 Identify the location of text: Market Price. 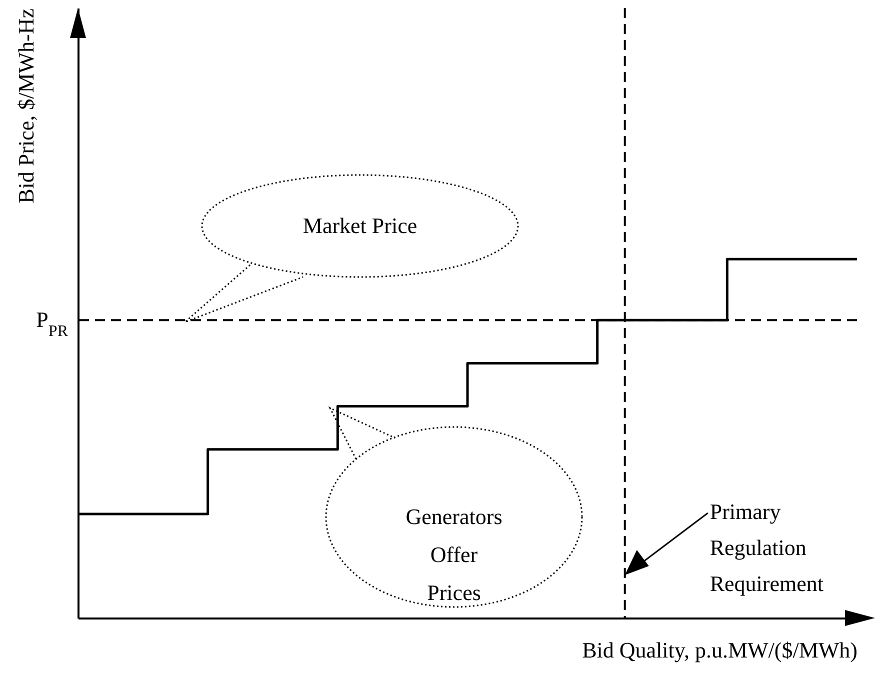
(360, 225).